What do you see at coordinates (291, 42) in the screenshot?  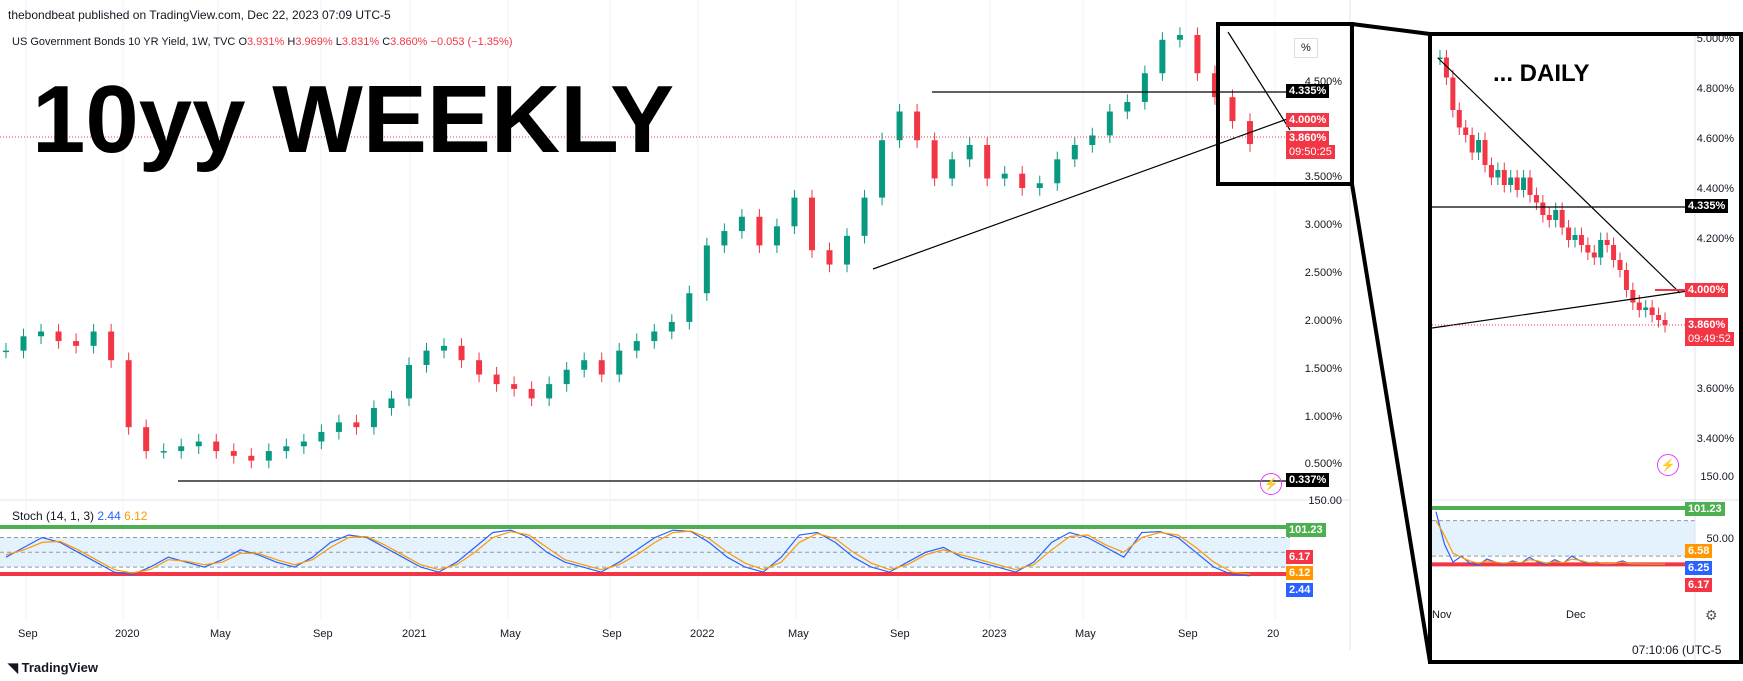 I see `high-label: H` at bounding box center [291, 42].